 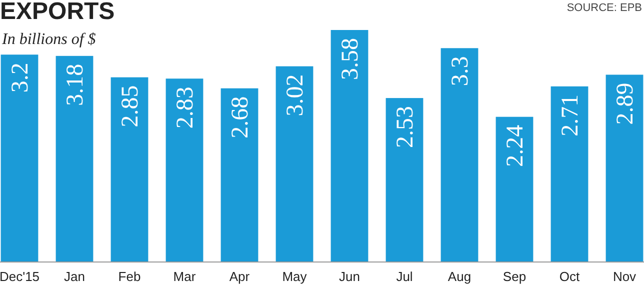 What do you see at coordinates (74, 276) in the screenshot?
I see `x-tick-label: Jan` at bounding box center [74, 276].